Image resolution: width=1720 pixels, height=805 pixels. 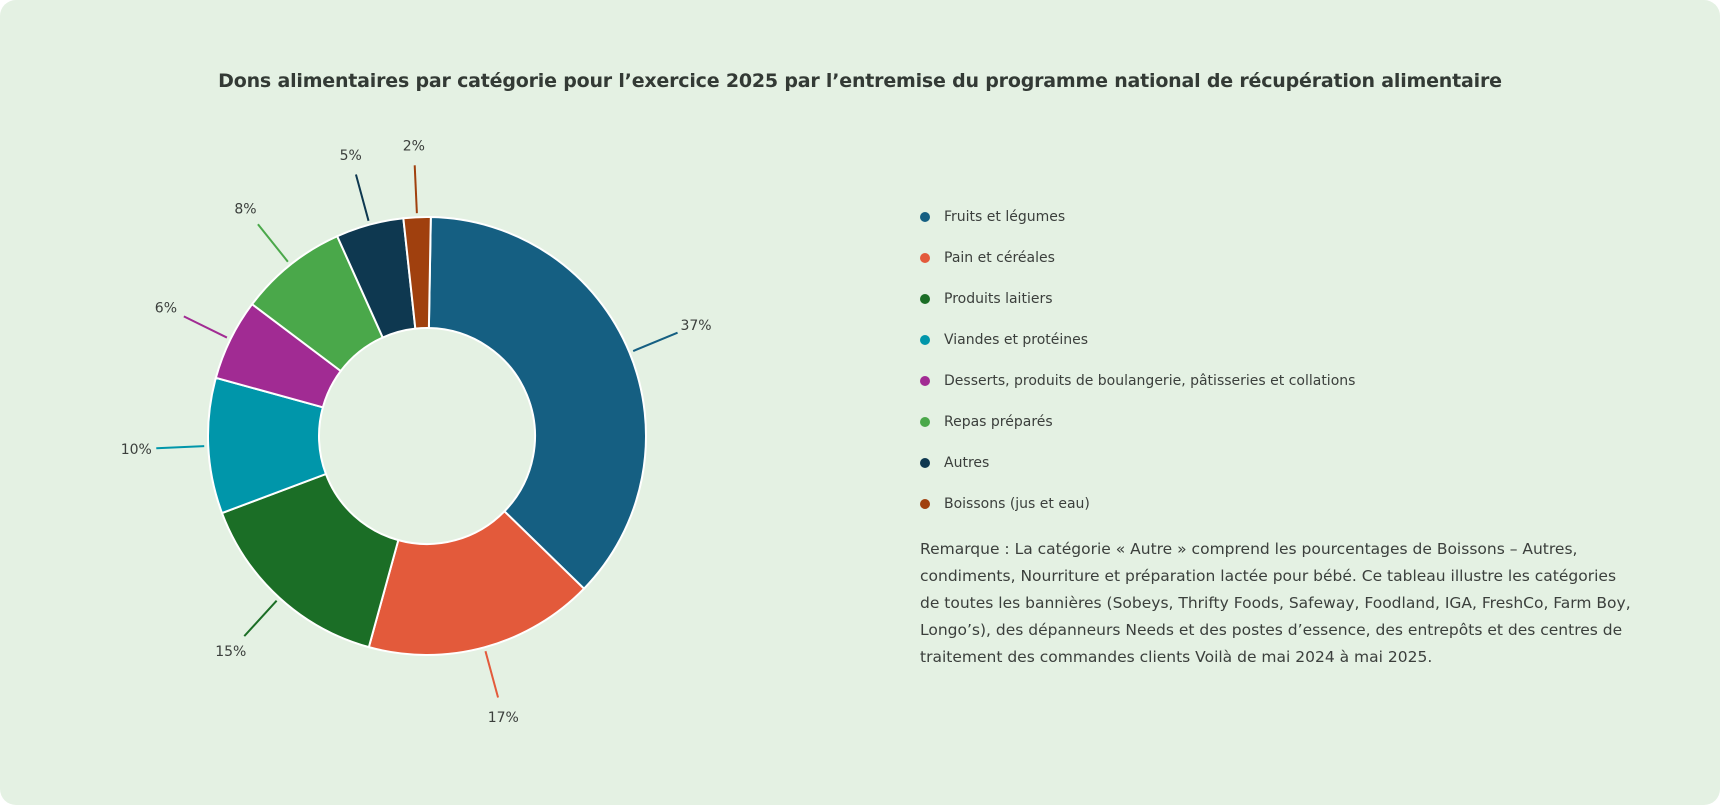 What do you see at coordinates (998, 421) in the screenshot?
I see `legend-label: Repas préparés` at bounding box center [998, 421].